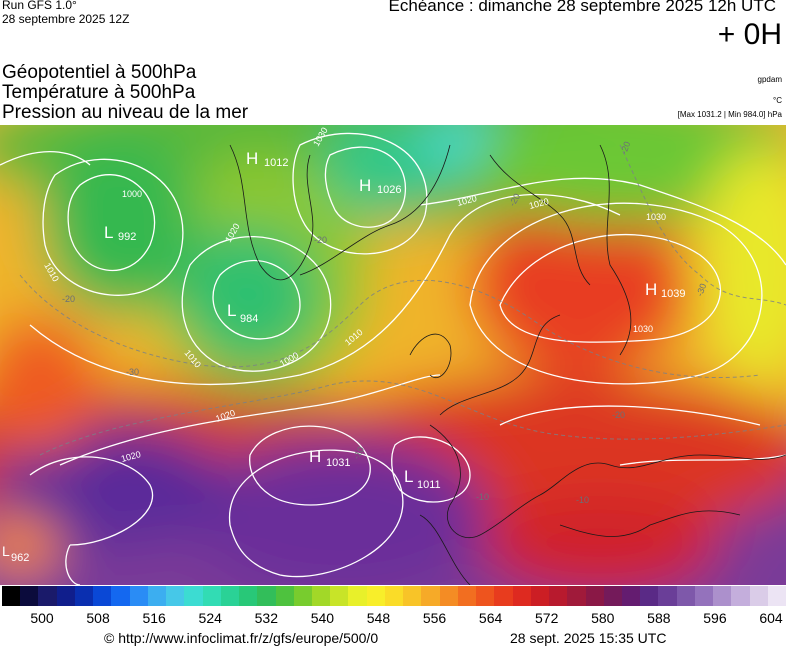  What do you see at coordinates (20, 558) in the screenshot?
I see `svg-text: 962` at bounding box center [20, 558].